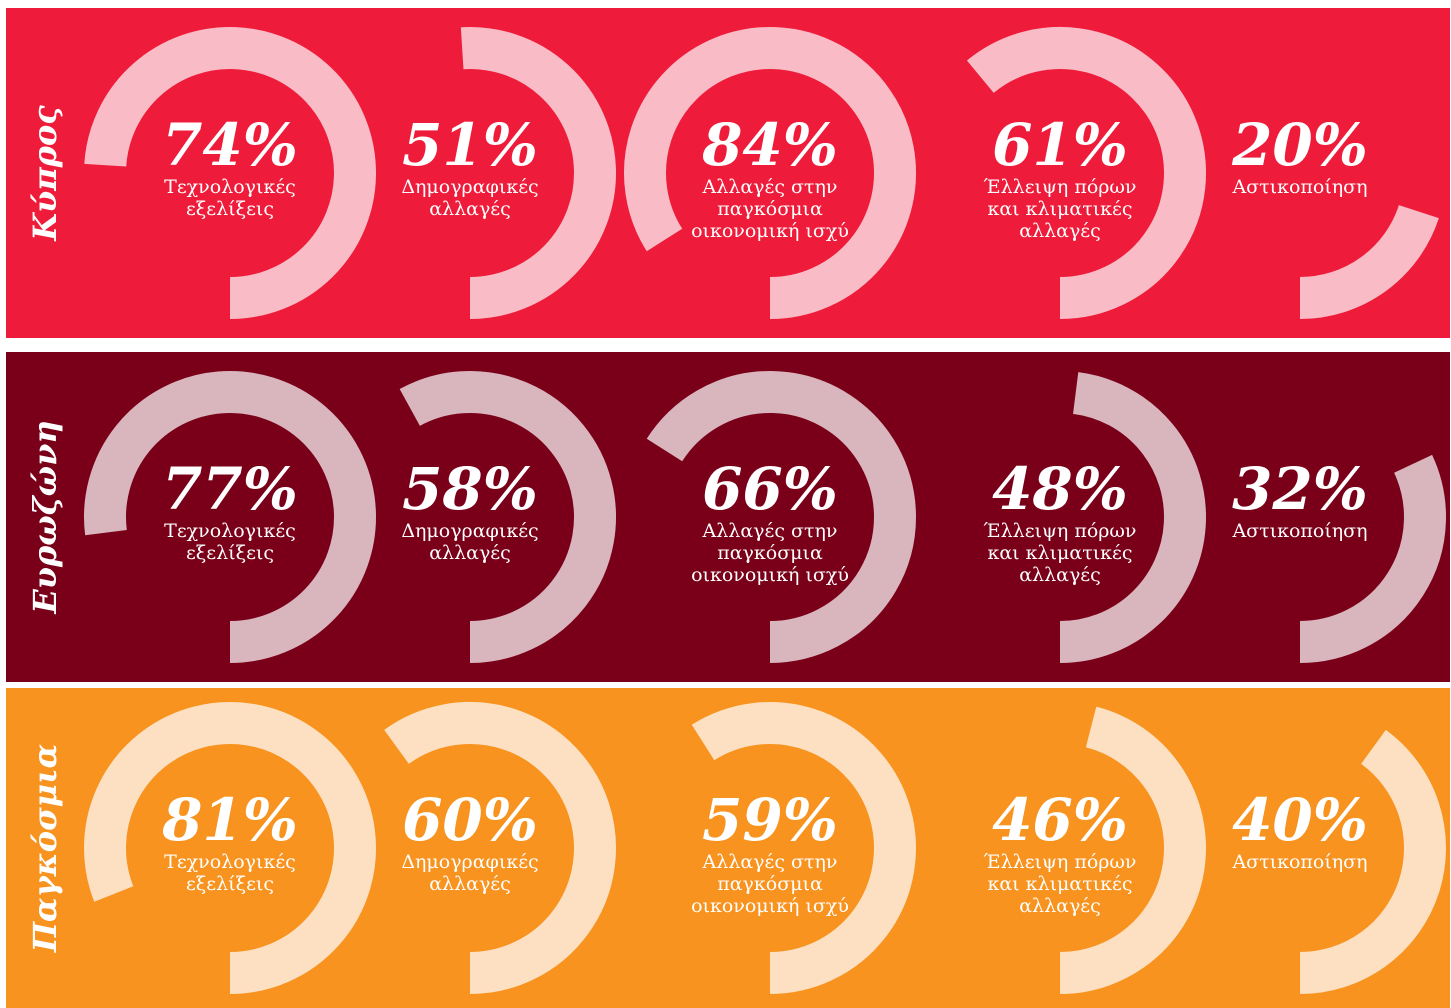 The width and height of the screenshot is (1451, 1008). I want to click on value-label: 51%, so click(470, 145).